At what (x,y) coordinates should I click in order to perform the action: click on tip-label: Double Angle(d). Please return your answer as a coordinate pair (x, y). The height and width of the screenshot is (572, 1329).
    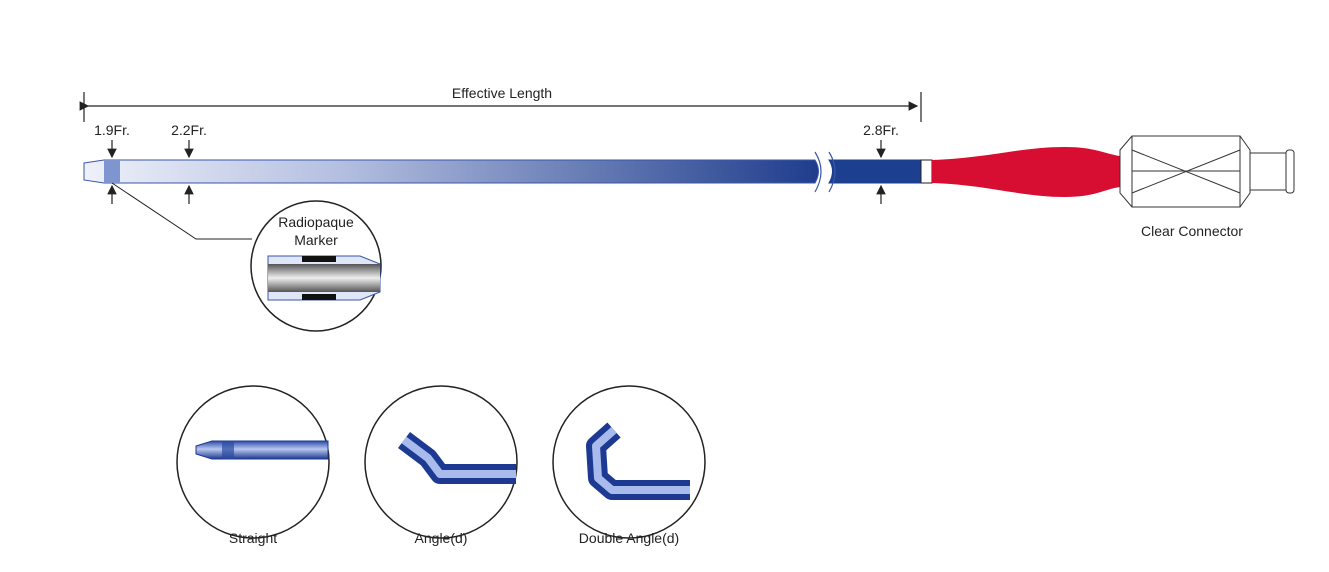
    Looking at the image, I should click on (629, 538).